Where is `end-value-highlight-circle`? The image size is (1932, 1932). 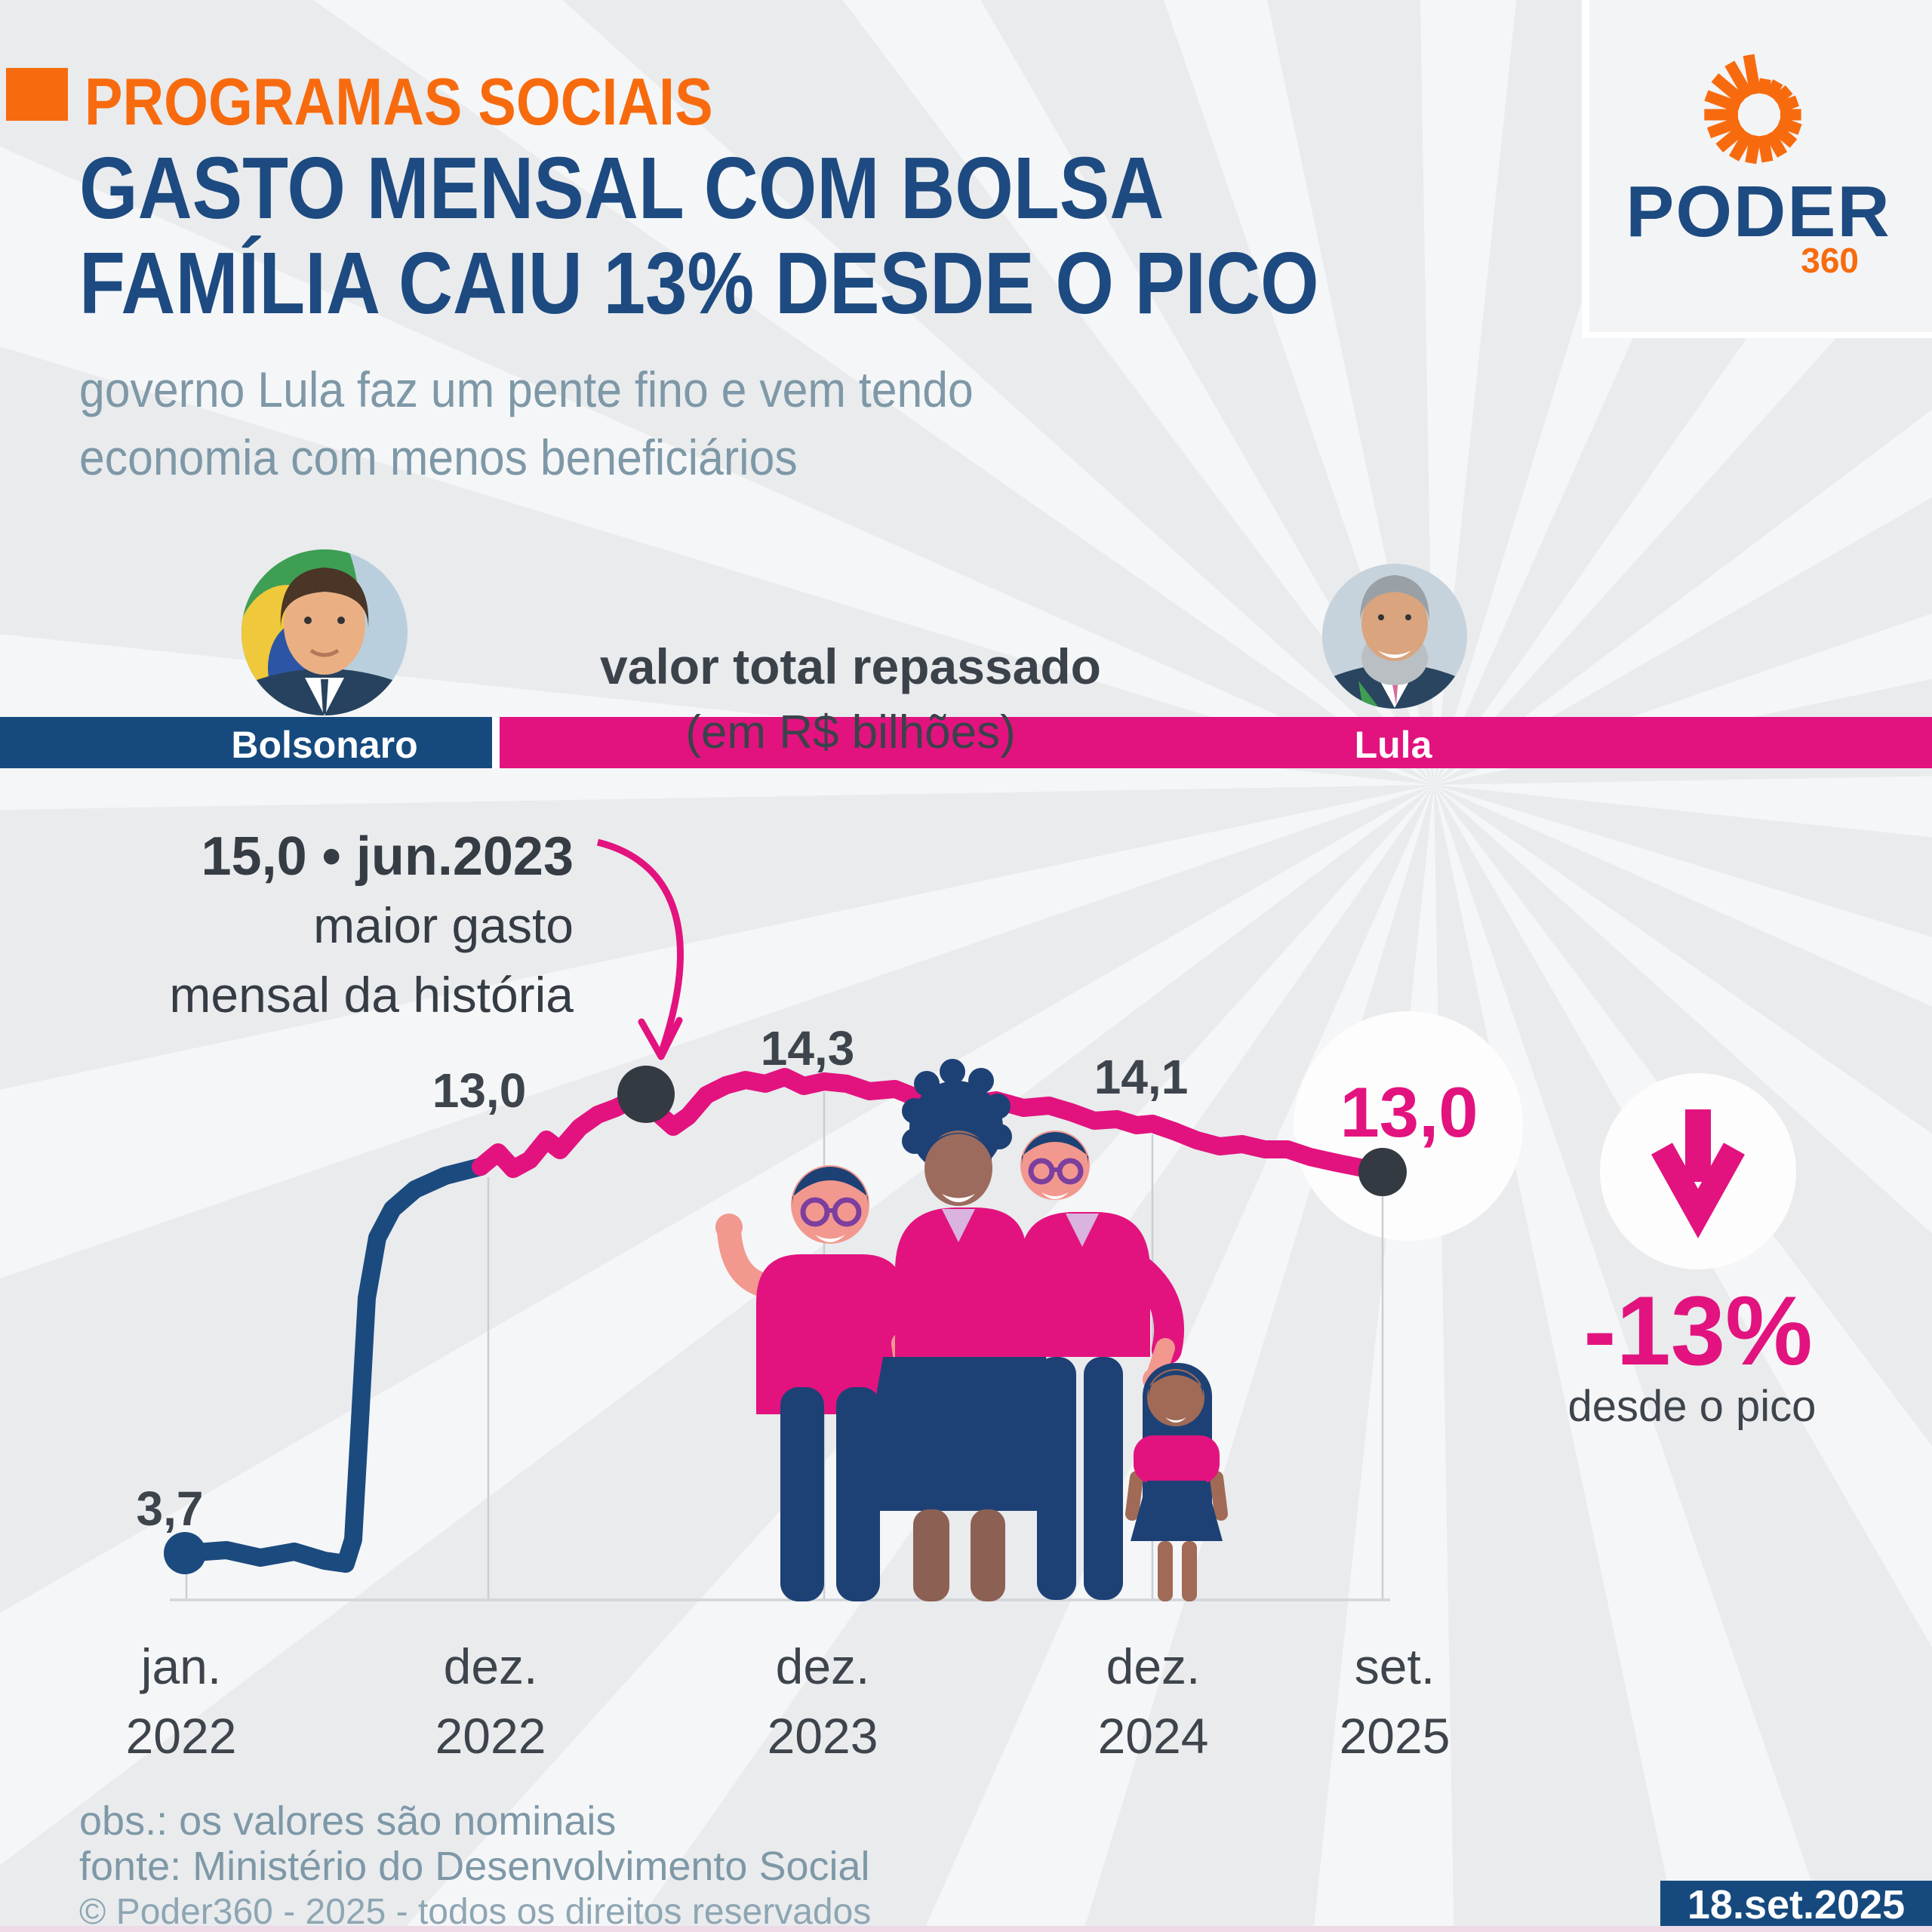
end-value-highlight-circle is located at coordinates (1408, 1126).